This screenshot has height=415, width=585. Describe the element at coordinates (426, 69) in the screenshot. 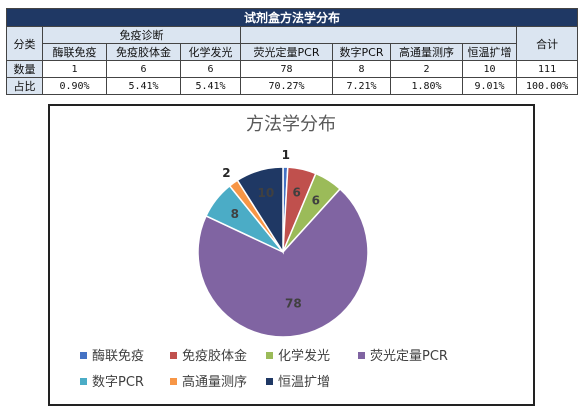

I see `count-cell: 2` at that location.